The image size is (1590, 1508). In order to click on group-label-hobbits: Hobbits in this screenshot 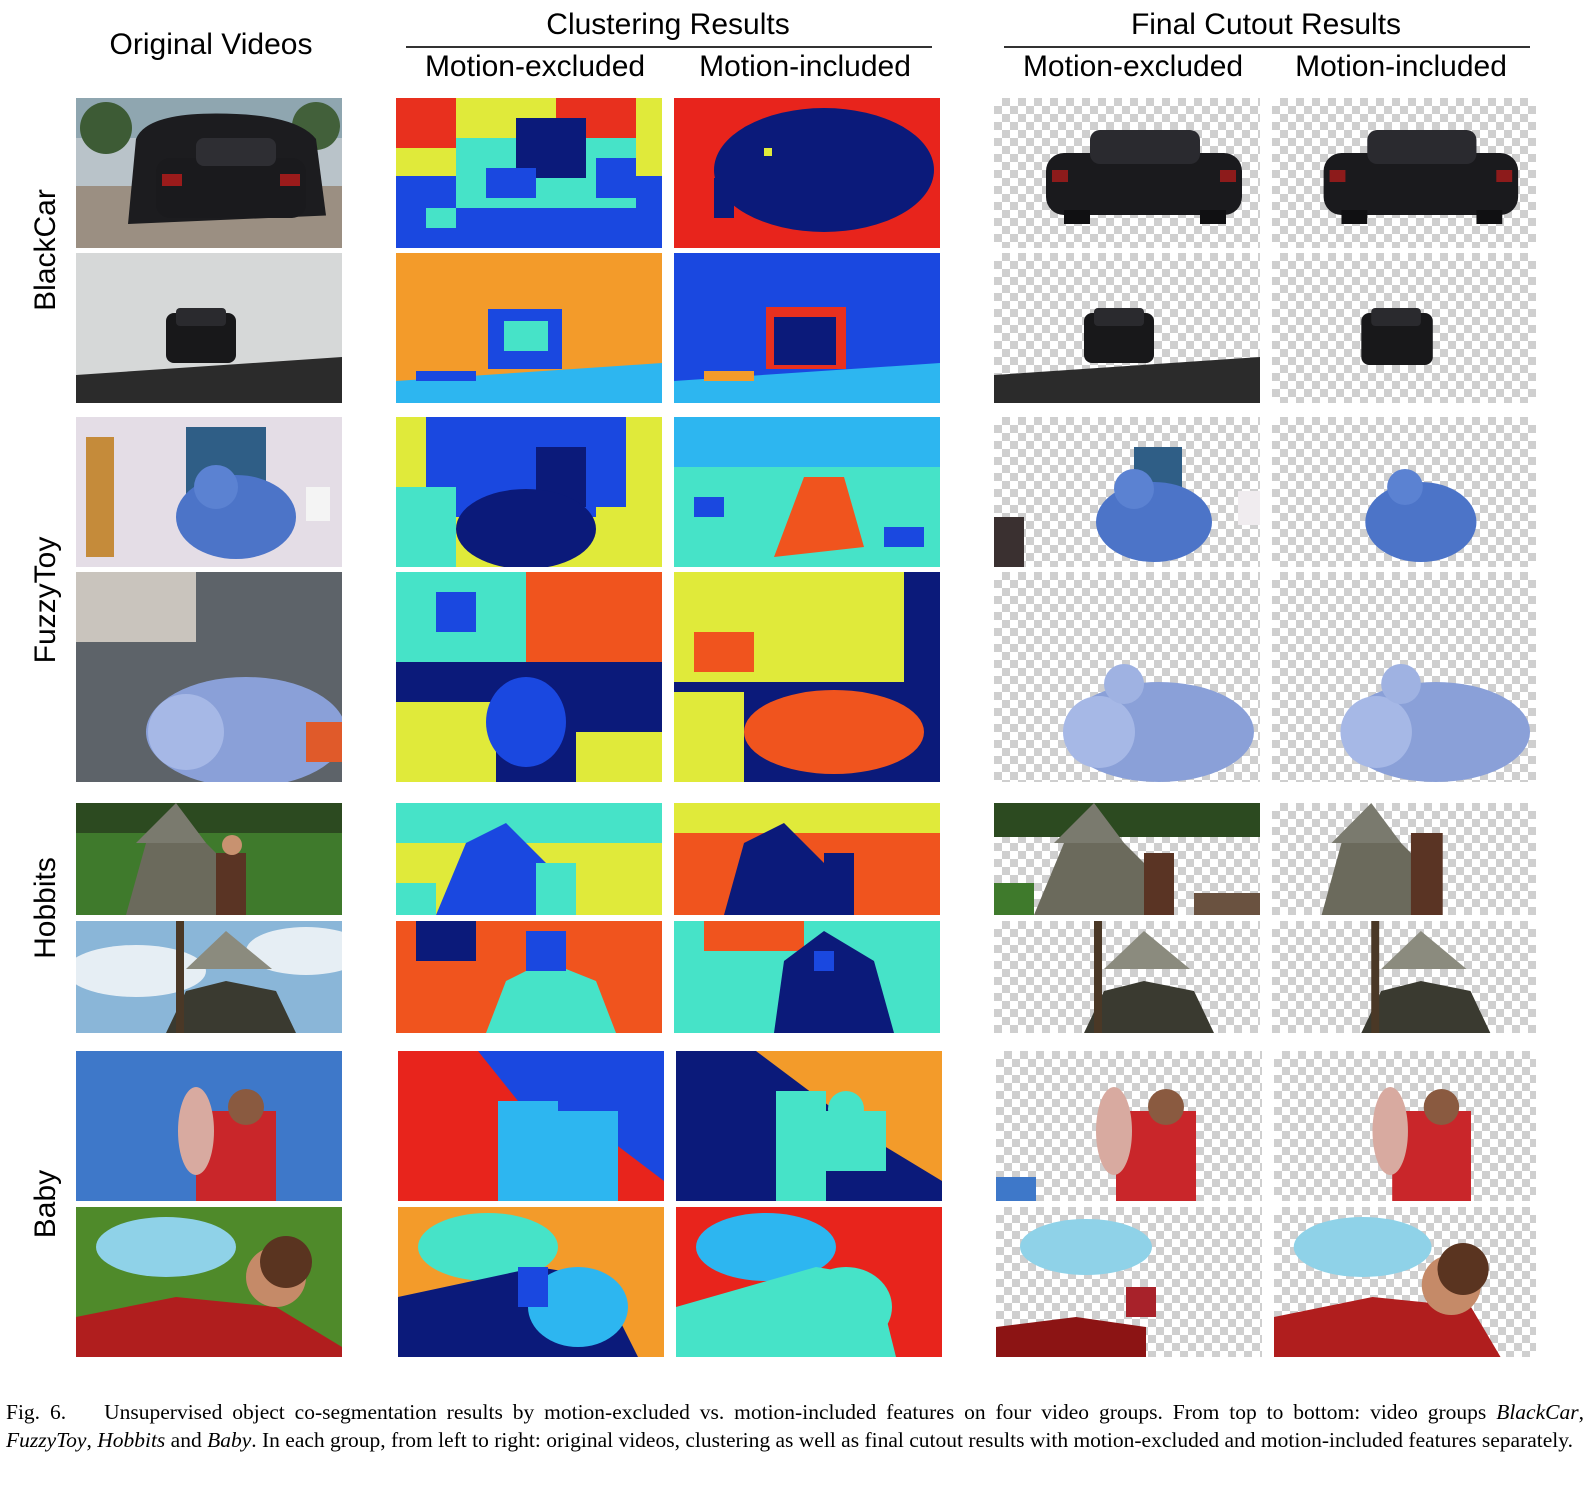, I will do `click(45, 908)`.